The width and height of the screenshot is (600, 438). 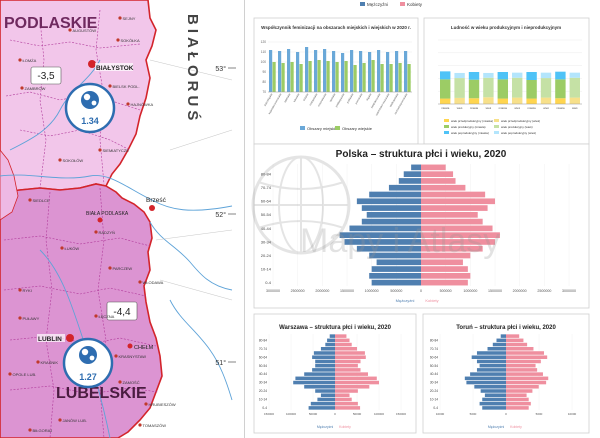 What do you see at coordinates (434, 357) in the screenshot?
I see `y-tick-label: 60-64` at bounding box center [434, 357].